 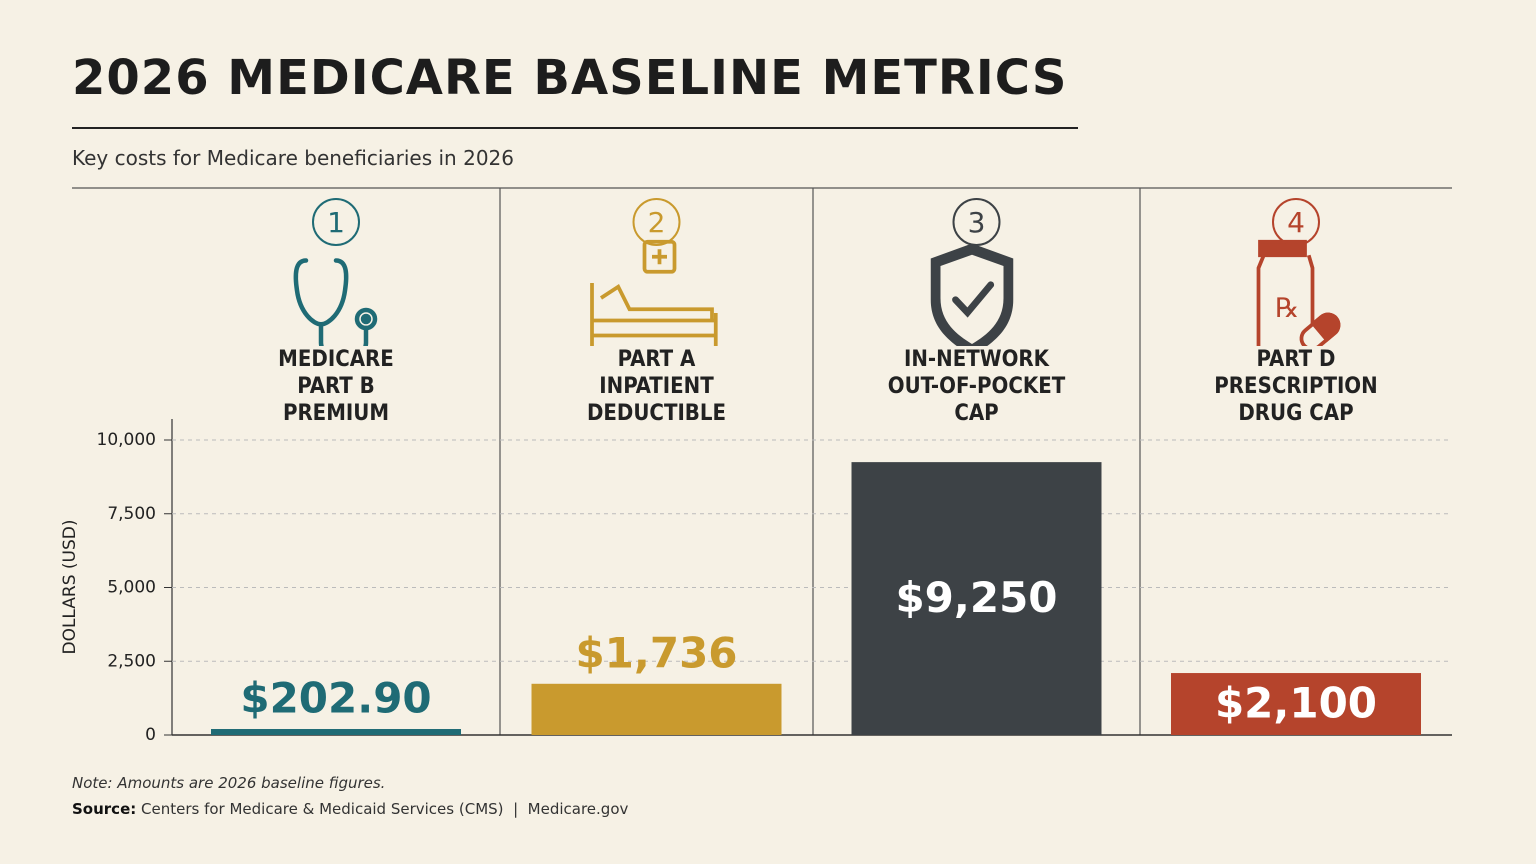 What do you see at coordinates (654, 298) in the screenshot?
I see `bed-icon` at bounding box center [654, 298].